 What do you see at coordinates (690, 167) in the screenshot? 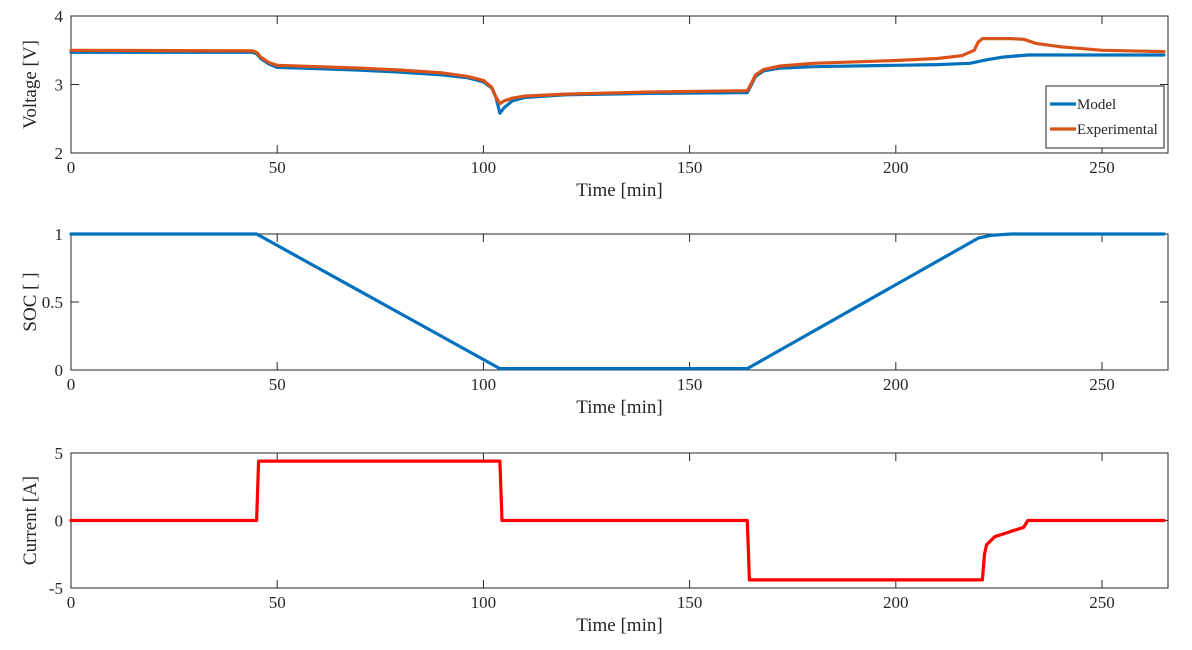
I see `voltage-xtick-label: 150` at bounding box center [690, 167].